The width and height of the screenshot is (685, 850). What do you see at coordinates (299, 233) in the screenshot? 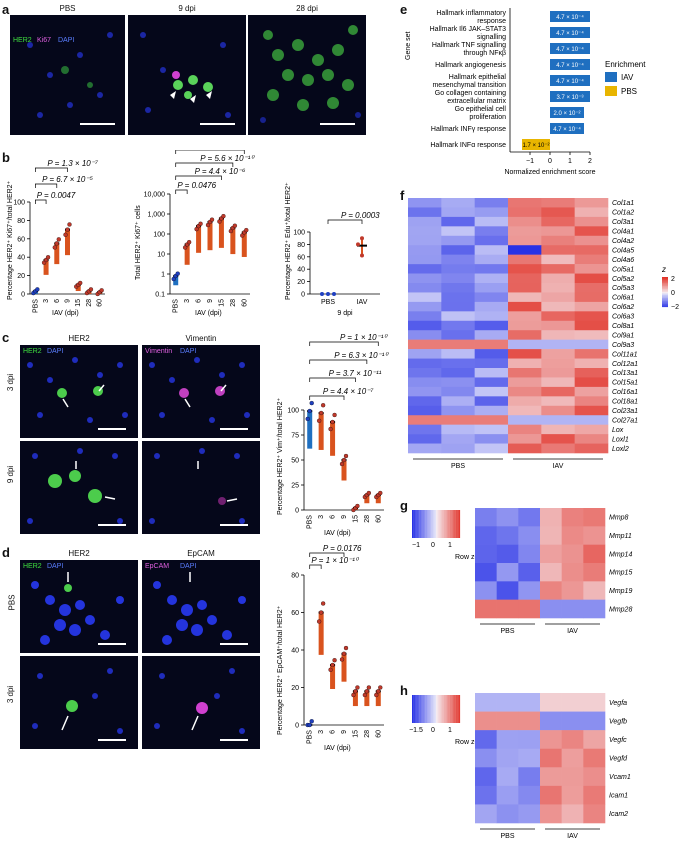
I see `y-tick-label: 100` at bounding box center [299, 233].